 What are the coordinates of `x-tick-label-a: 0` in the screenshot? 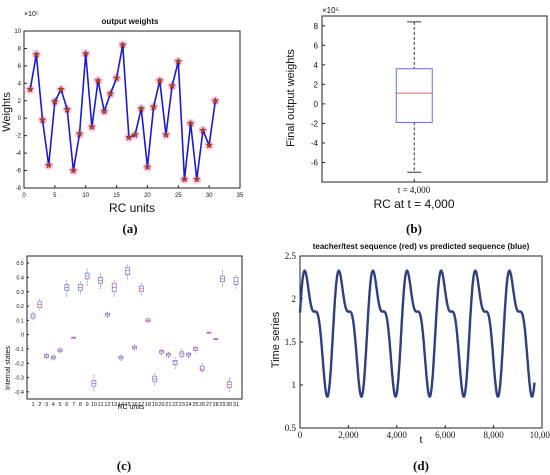 It's located at (24, 196).